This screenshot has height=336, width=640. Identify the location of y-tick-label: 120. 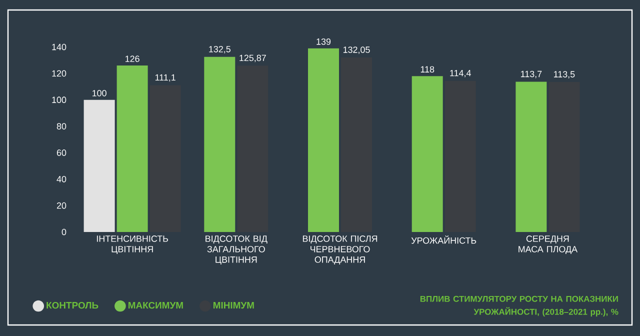
(59, 73).